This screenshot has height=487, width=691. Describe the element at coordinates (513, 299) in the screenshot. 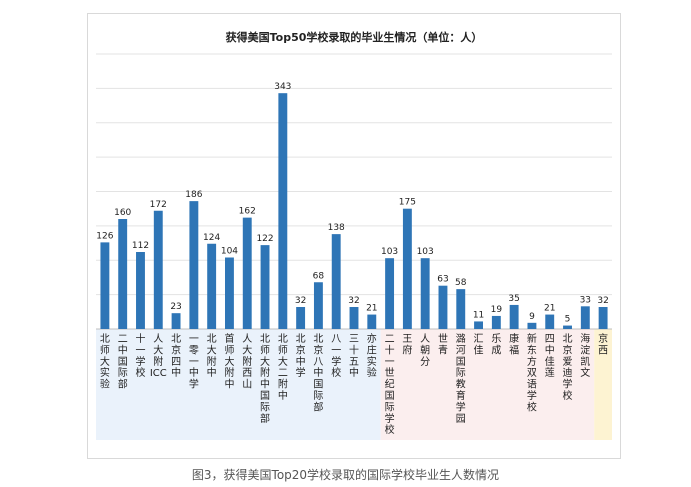

I see `value-label: 35` at that location.